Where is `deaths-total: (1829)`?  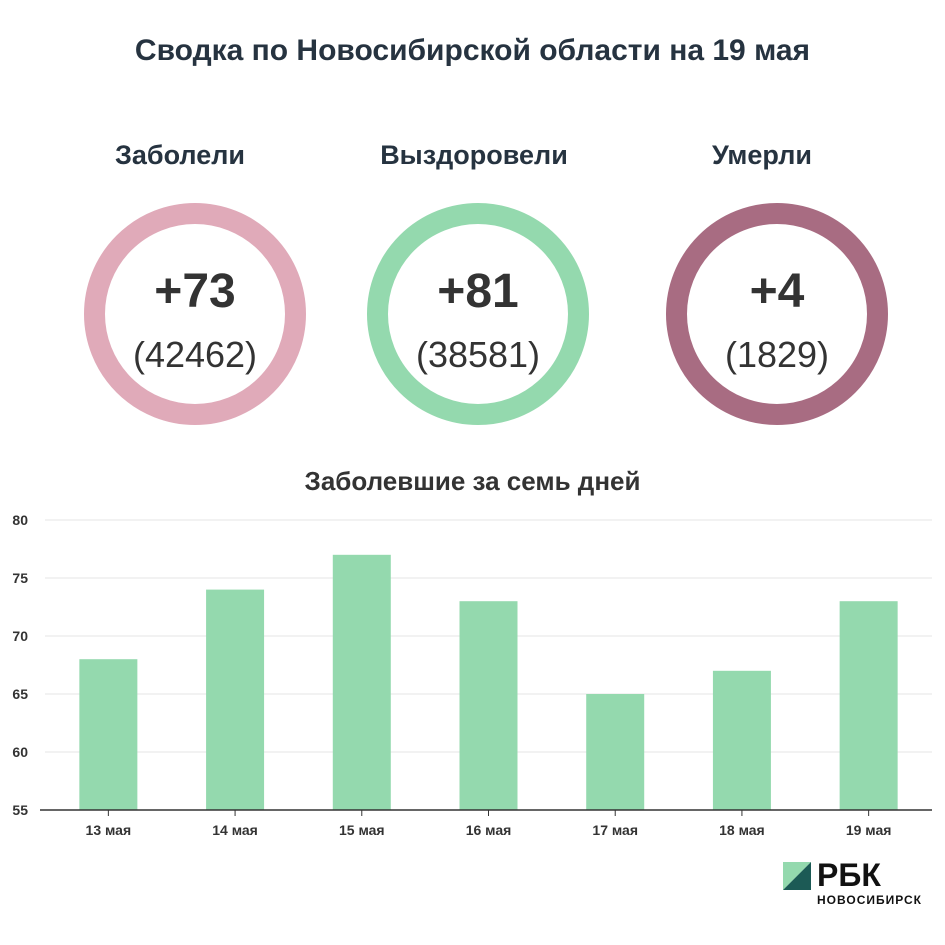 deaths-total: (1829) is located at coordinates (777, 354).